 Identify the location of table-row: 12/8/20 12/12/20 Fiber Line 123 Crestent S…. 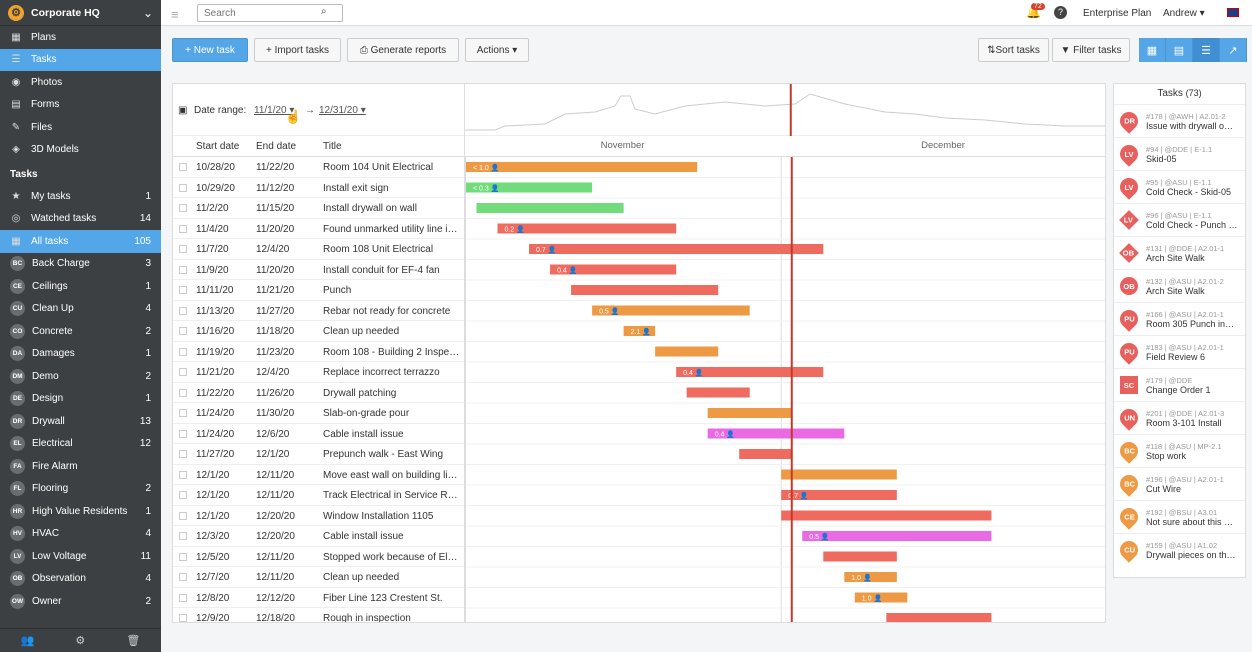
(318, 598).